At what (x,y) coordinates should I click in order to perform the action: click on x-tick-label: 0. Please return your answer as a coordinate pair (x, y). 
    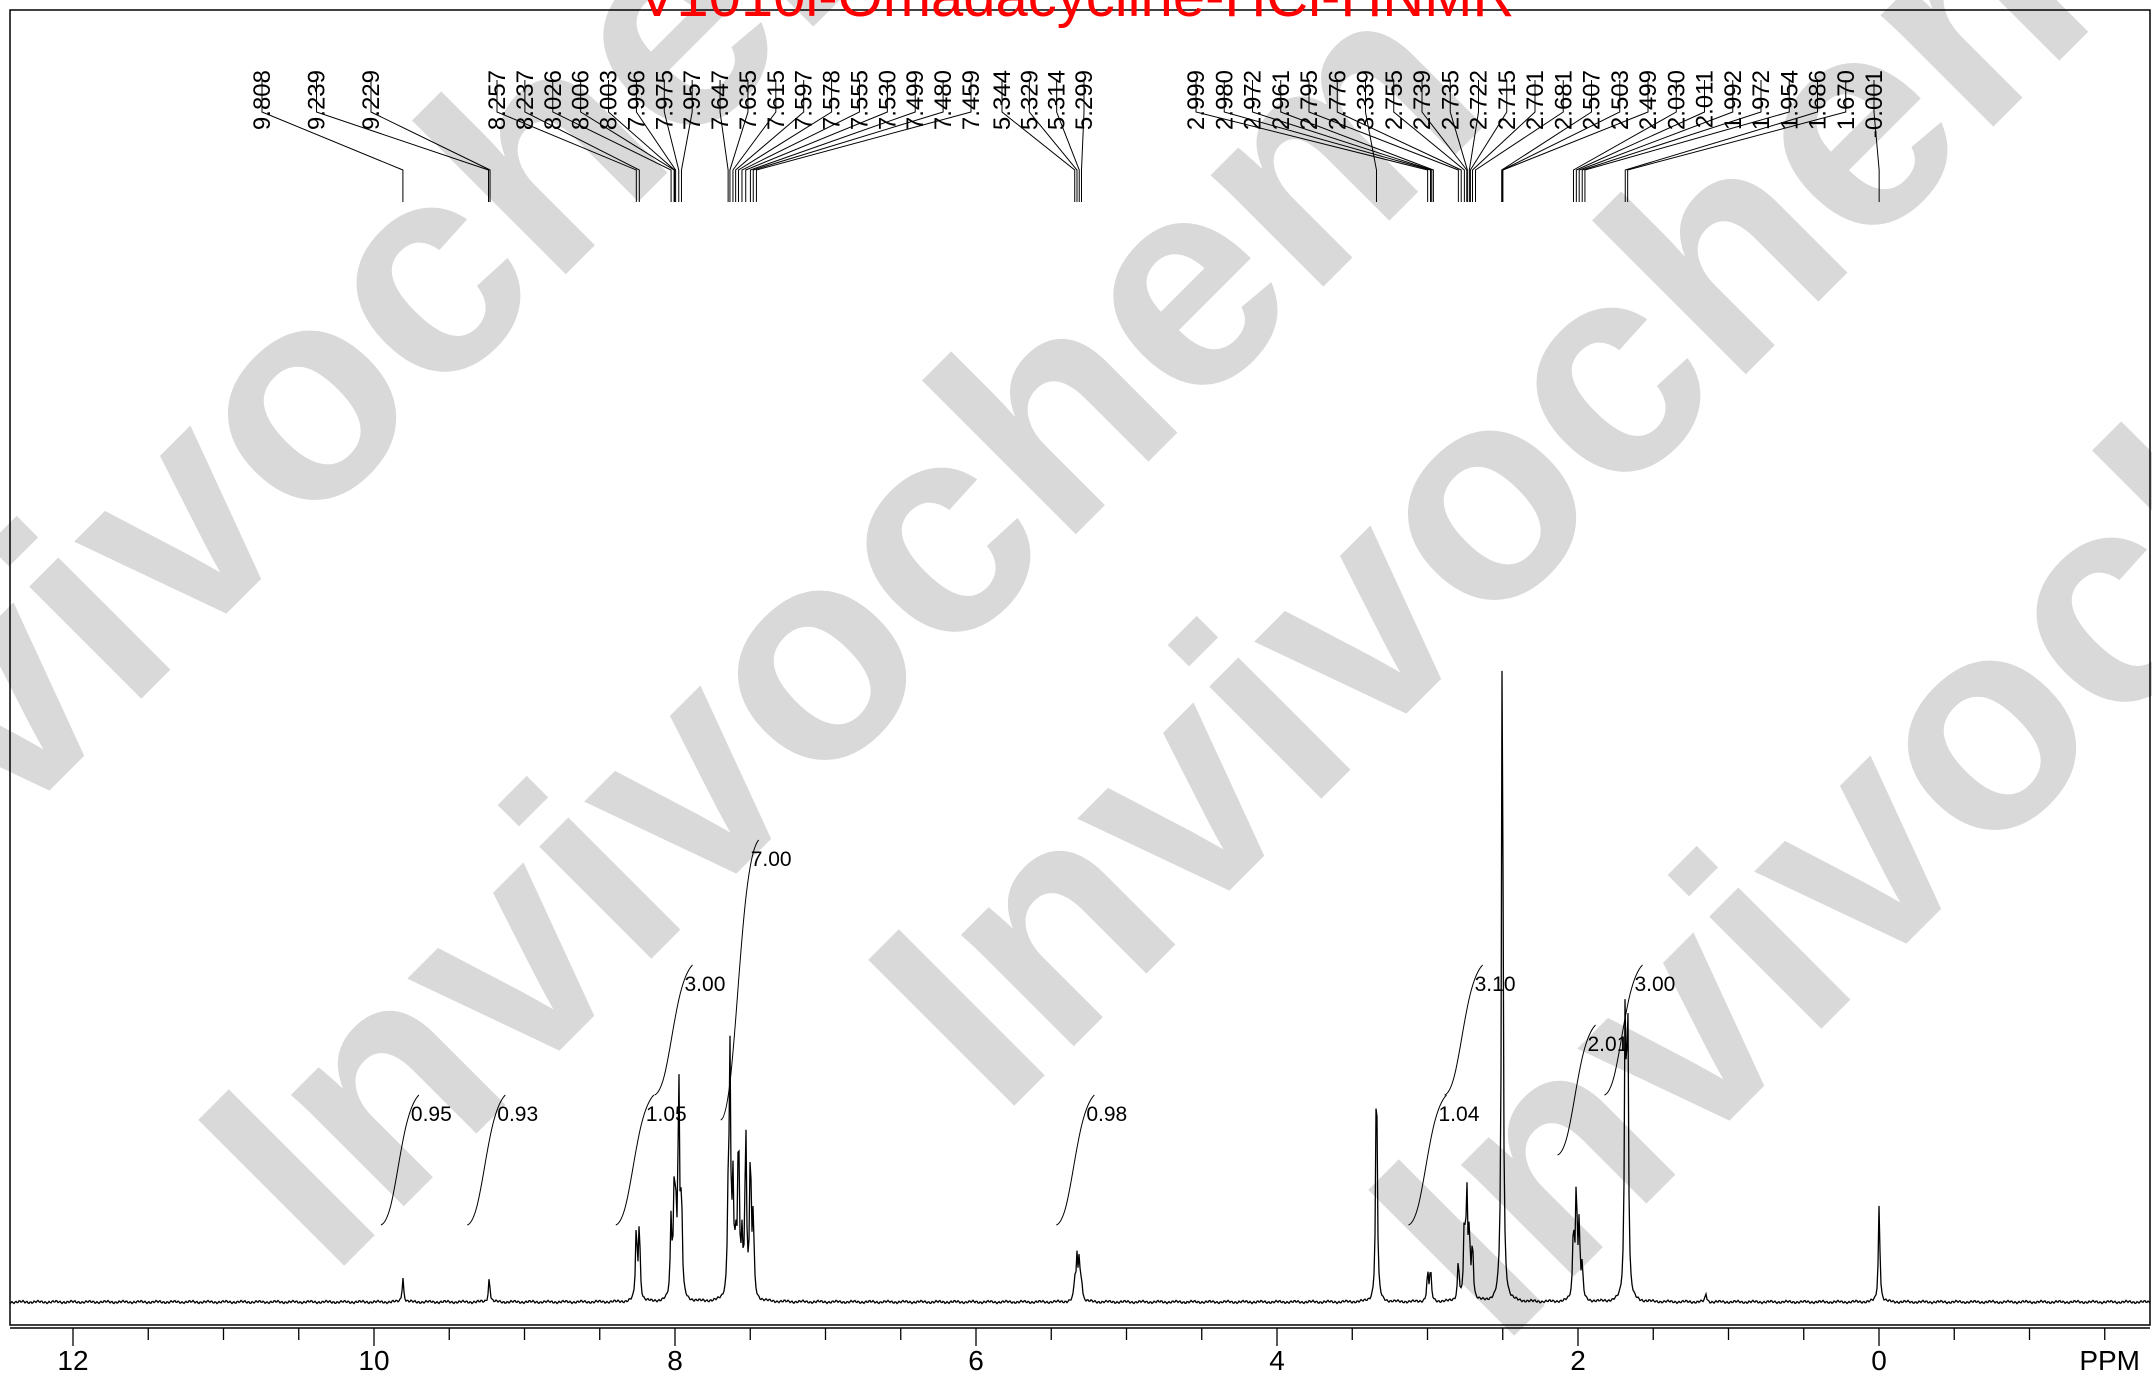
    Looking at the image, I should click on (1879, 1360).